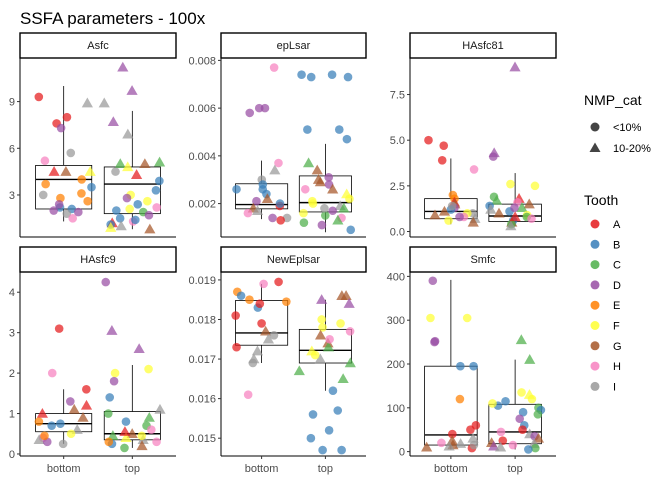 Image resolution: width=672 pixels, height=480 pixels. I want to click on boxplot-top, so click(132, 170).